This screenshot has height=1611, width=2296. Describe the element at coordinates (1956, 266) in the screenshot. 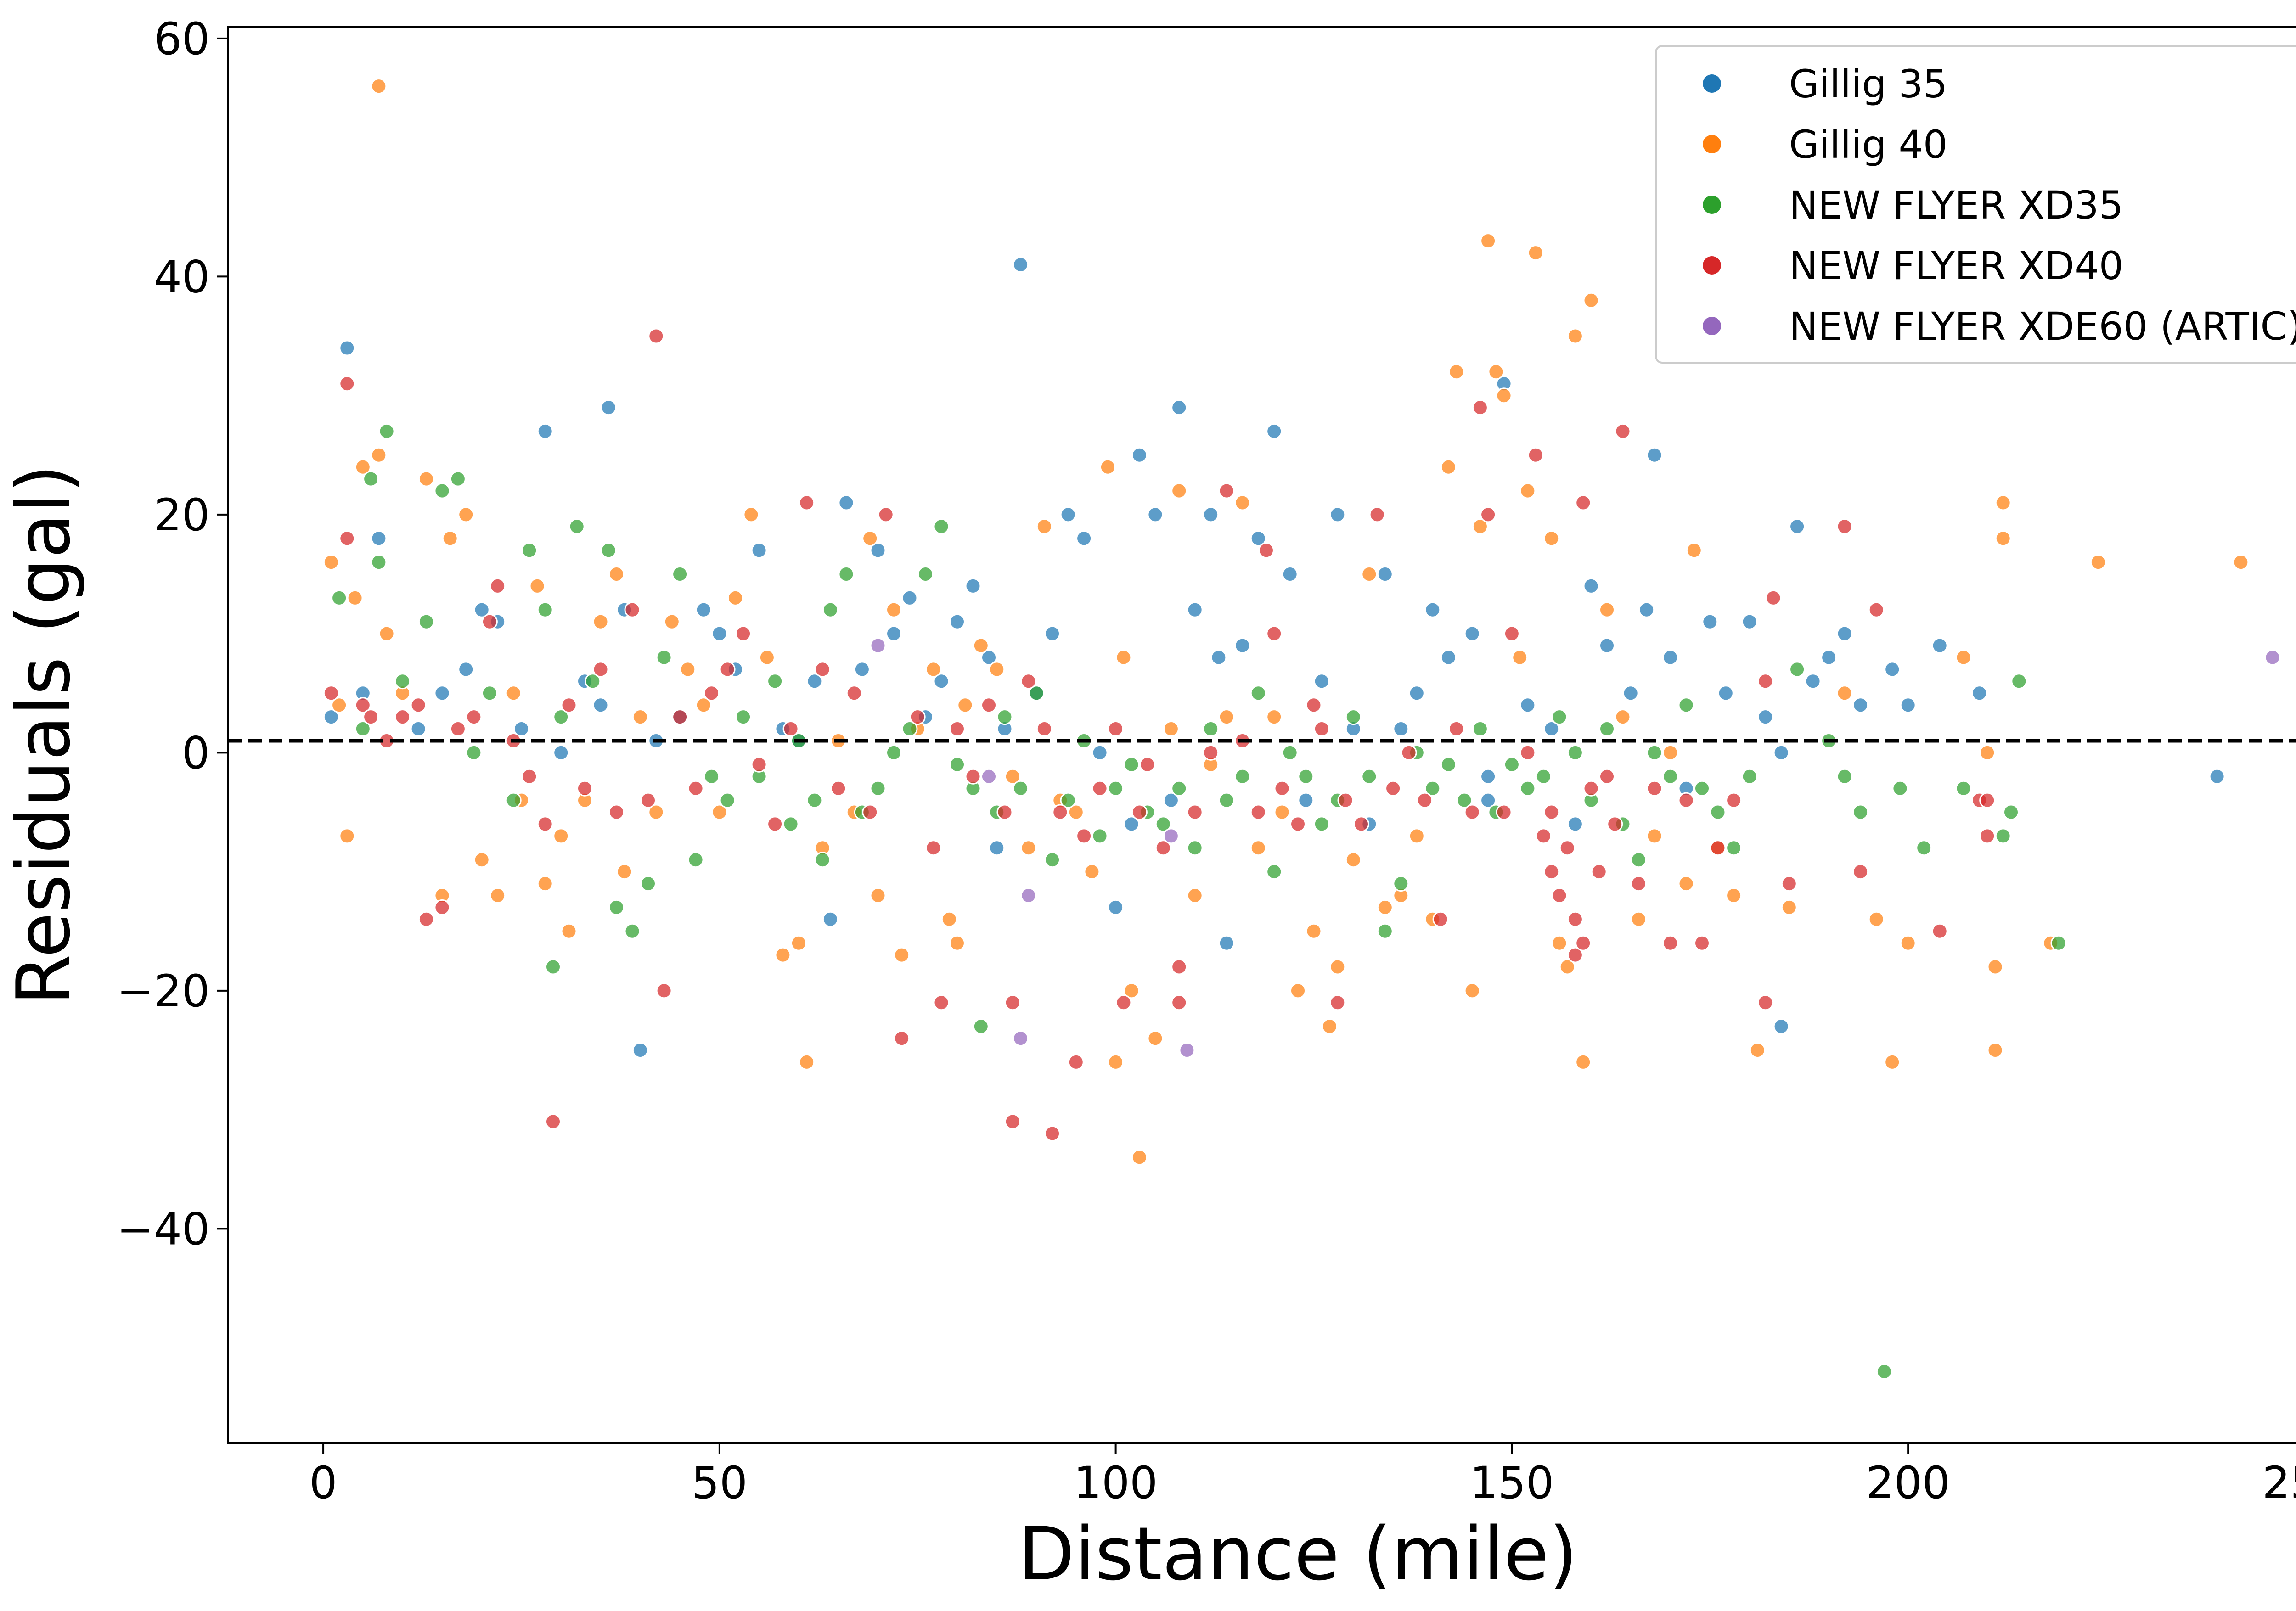

I see `legend-label: NEW FLYER XD40` at that location.